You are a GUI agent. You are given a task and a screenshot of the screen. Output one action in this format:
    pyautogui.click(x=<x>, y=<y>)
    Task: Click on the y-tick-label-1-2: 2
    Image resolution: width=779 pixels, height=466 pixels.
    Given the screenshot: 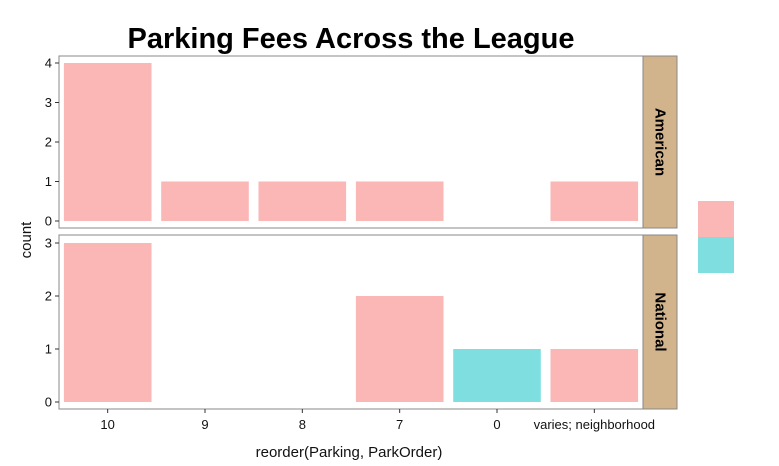 What is the action you would take?
    pyautogui.click(x=48, y=296)
    